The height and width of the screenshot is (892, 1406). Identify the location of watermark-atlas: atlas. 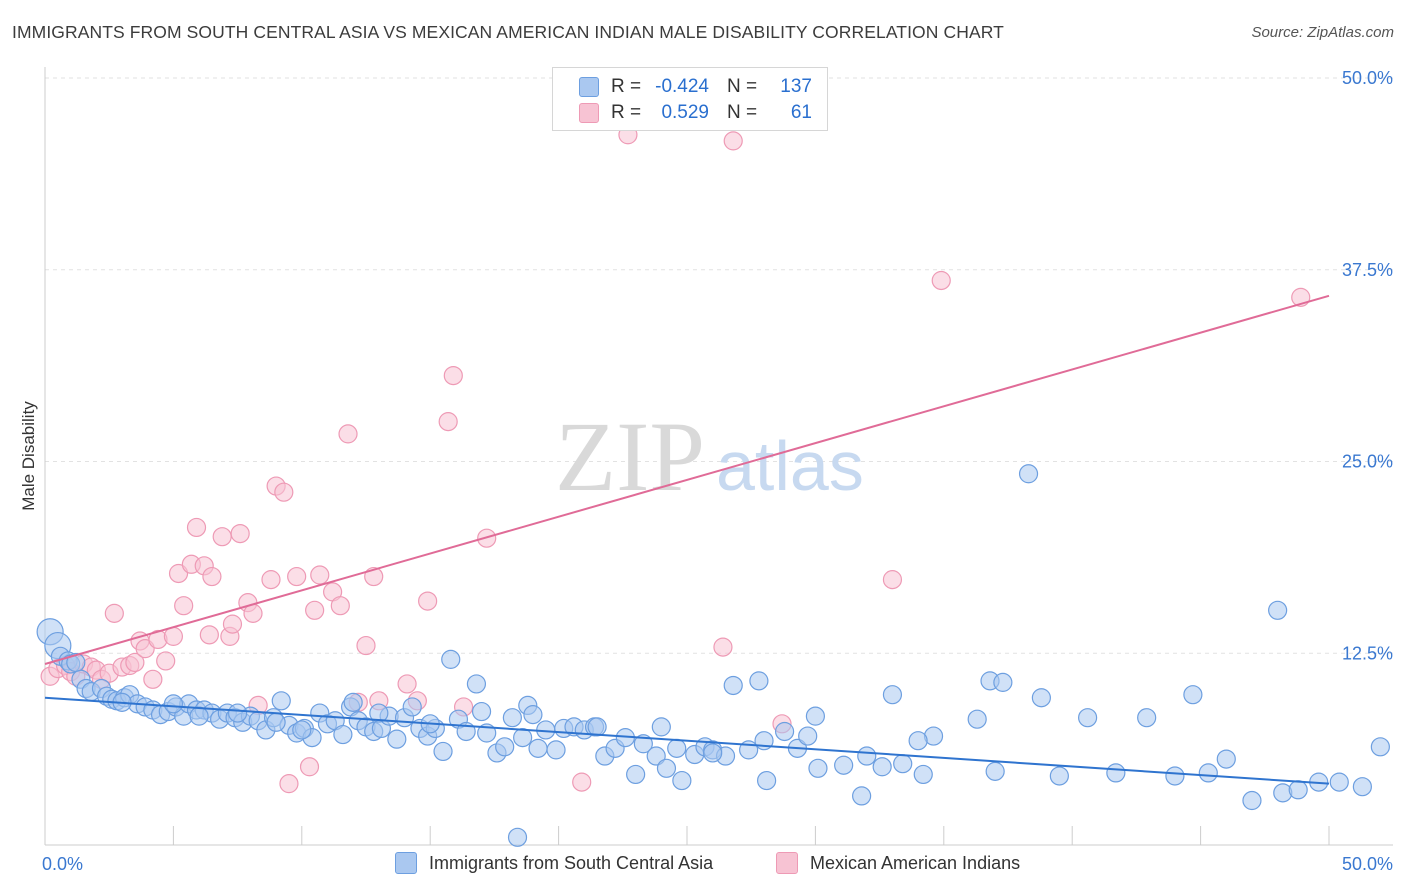
(790, 466).